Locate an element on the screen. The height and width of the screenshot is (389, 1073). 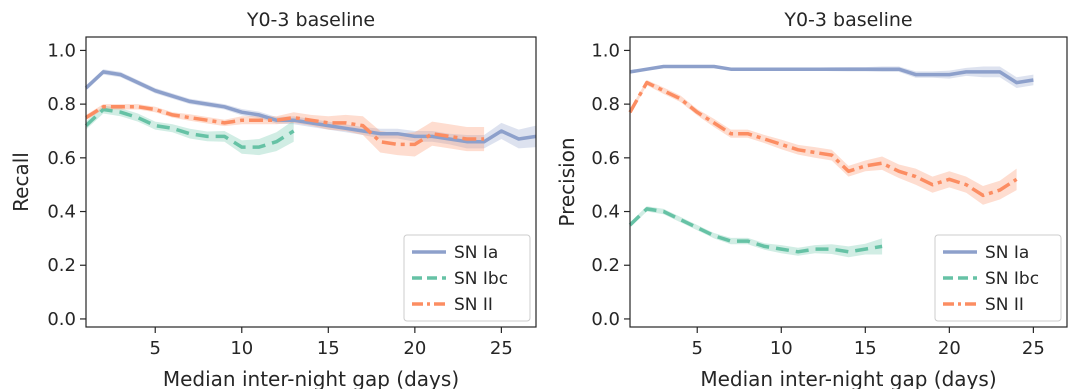
y-axis-label: Precision is located at coordinates (567, 181).